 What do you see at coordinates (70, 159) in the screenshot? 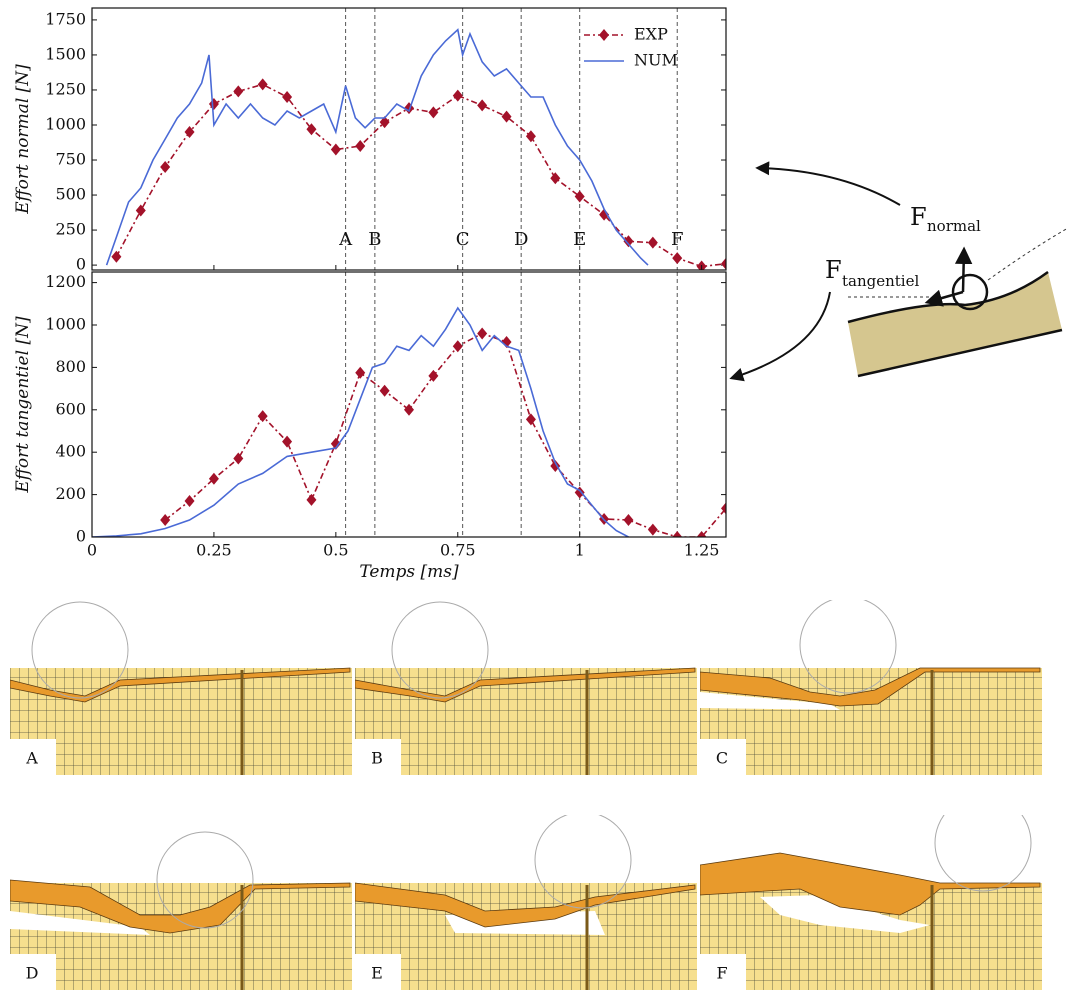
I see `y-tick-label: 750` at bounding box center [70, 159].